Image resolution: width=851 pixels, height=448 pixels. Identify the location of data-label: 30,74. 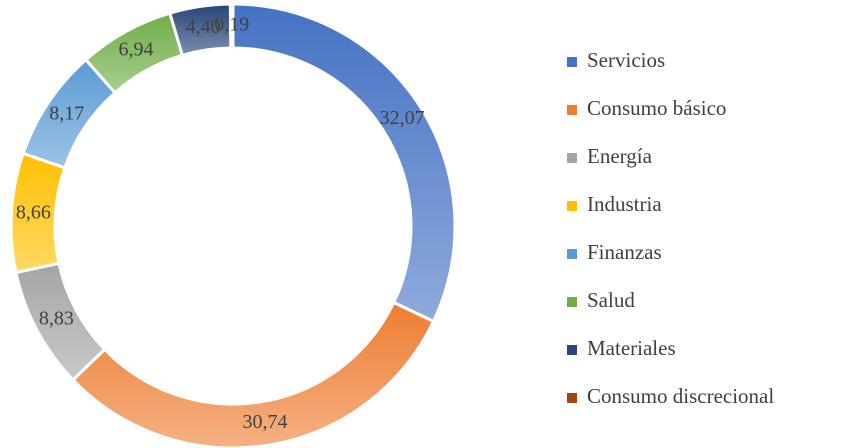
(265, 422).